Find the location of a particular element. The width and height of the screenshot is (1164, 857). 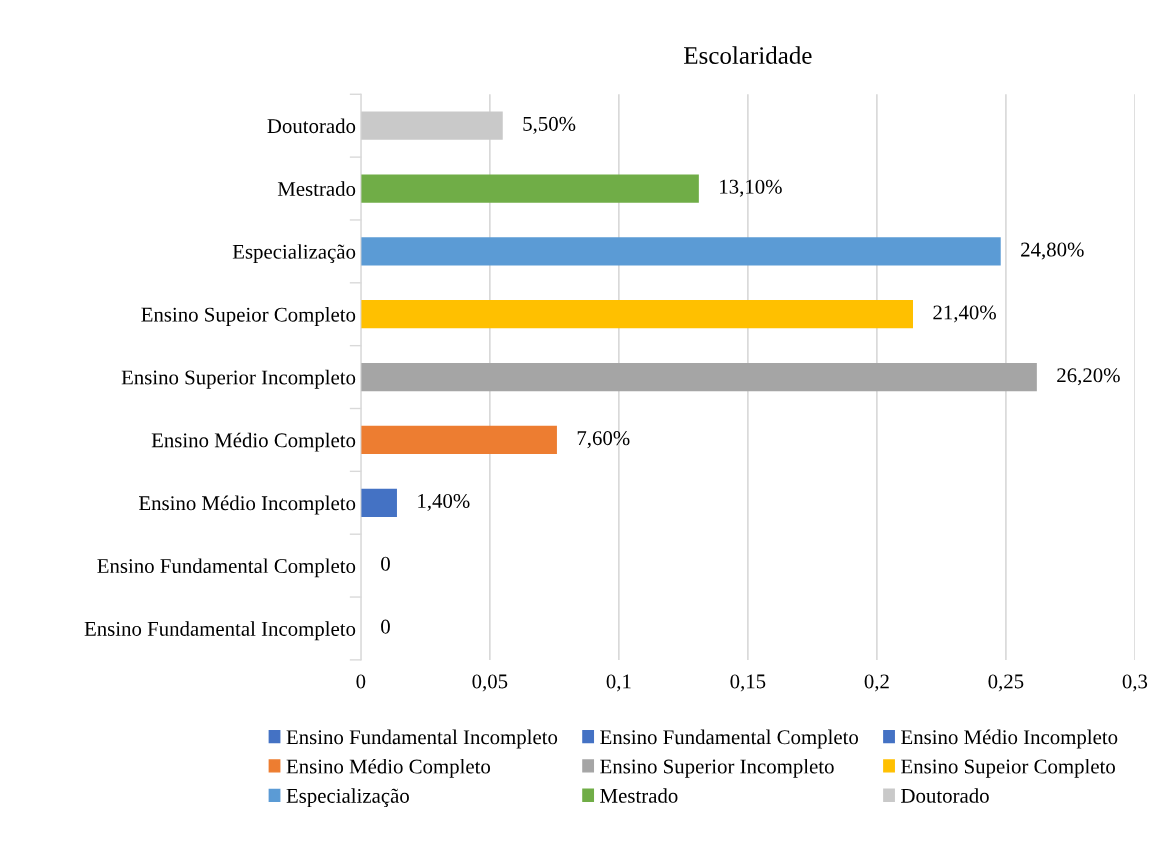

x-tick-label: 0,15 is located at coordinates (748, 683).